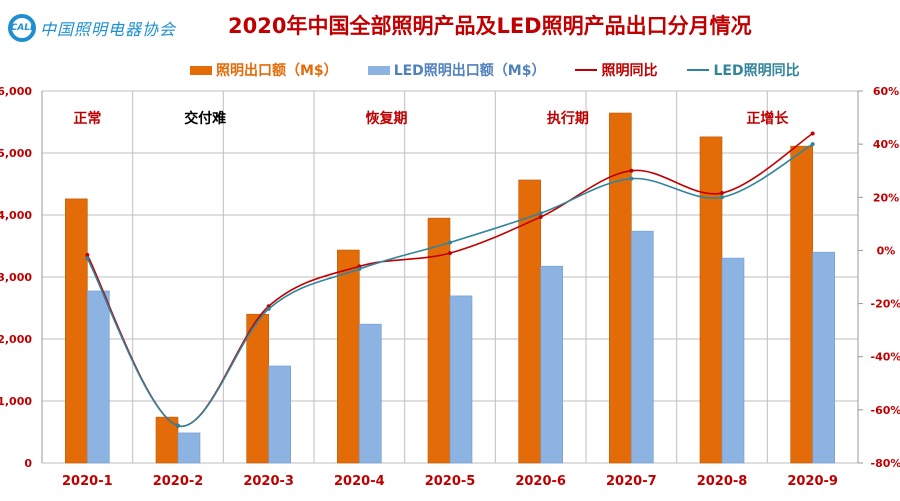  What do you see at coordinates (16, 277) in the screenshot?
I see `y-left-tick-label: 3,000` at bounding box center [16, 277].